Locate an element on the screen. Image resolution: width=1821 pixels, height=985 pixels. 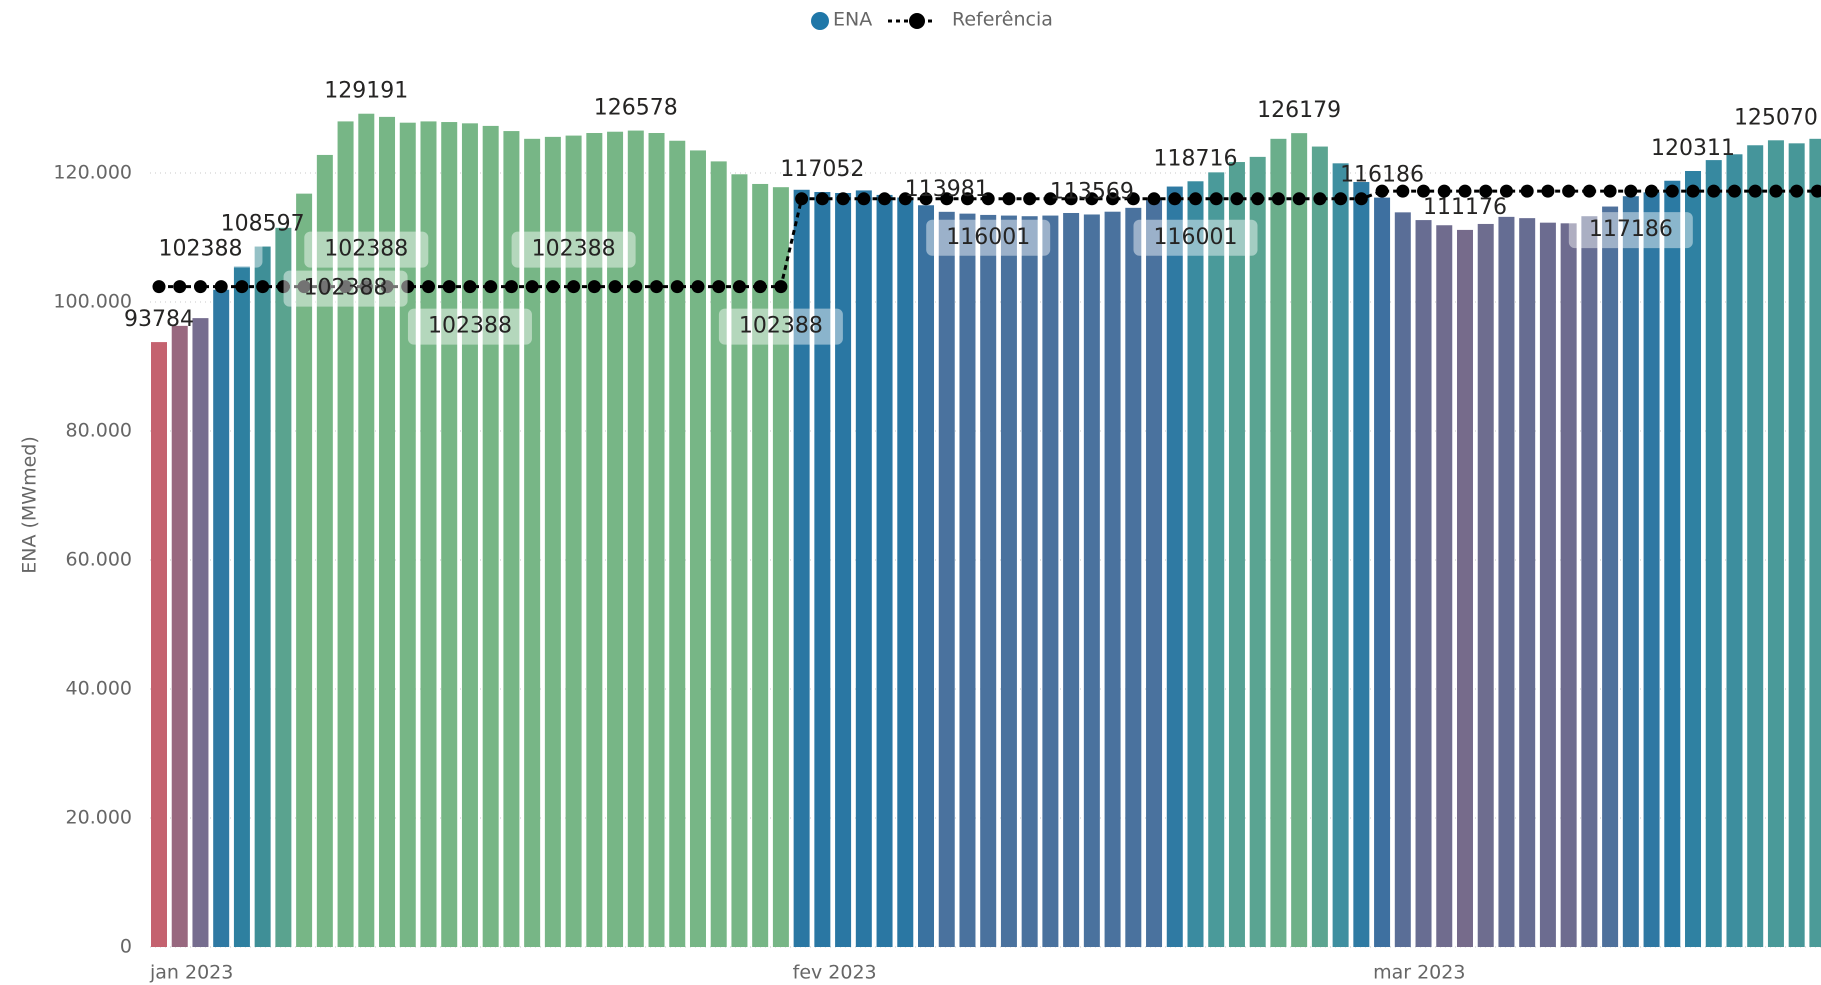
y-tick-label: 80.000 is located at coordinates (99, 431).